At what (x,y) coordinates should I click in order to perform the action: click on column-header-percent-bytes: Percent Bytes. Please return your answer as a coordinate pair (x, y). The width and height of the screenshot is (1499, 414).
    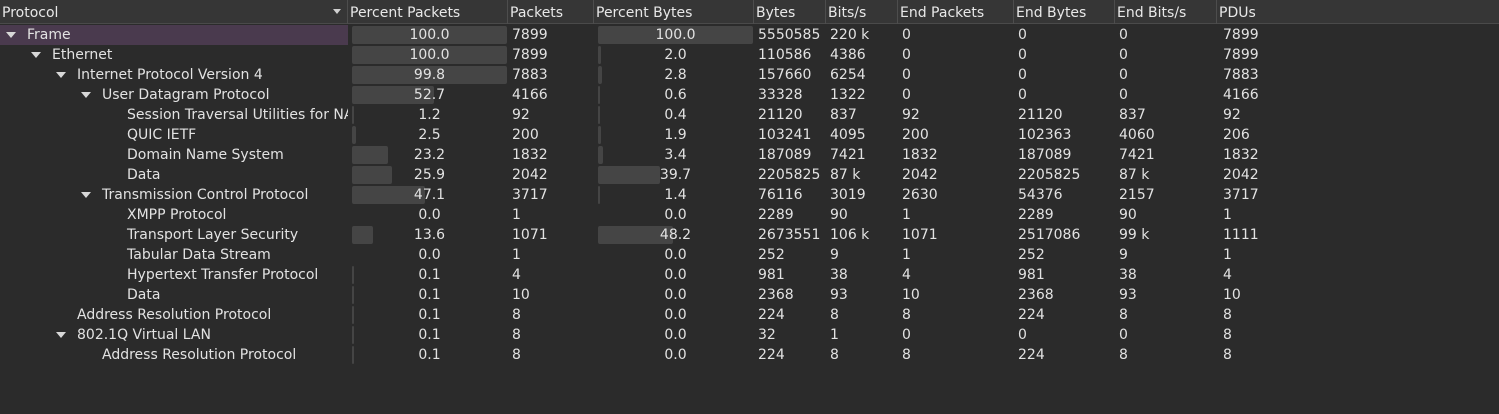
    Looking at the image, I should click on (674, 12).